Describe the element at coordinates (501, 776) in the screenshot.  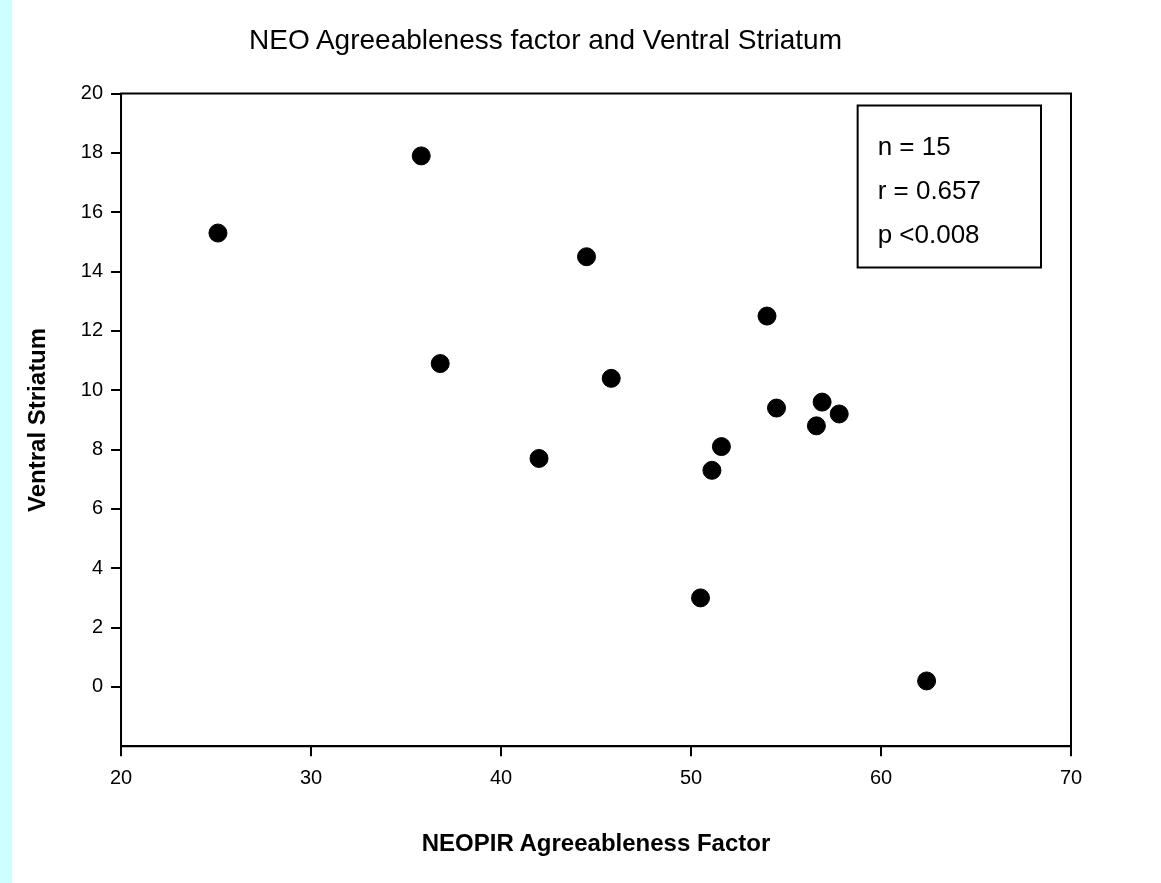
I see `x-tick-label: 40` at that location.